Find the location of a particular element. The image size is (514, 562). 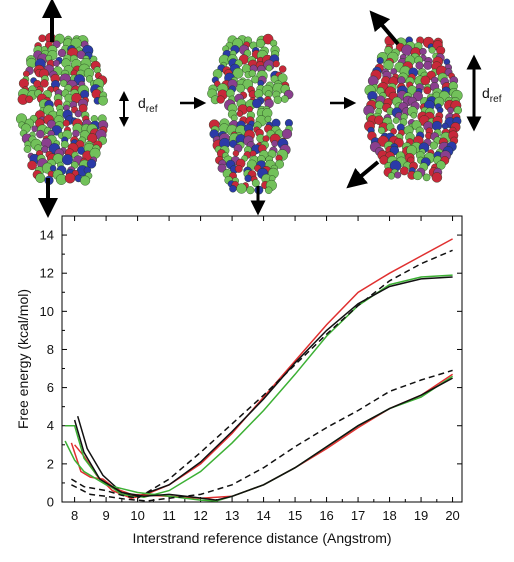

dref-label-1: dref is located at coordinates (148, 105).